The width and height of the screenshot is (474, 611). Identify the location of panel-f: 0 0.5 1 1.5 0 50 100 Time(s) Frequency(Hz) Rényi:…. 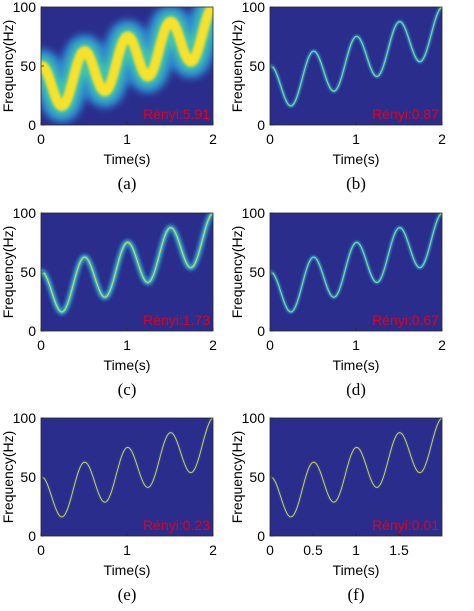
(336, 507).